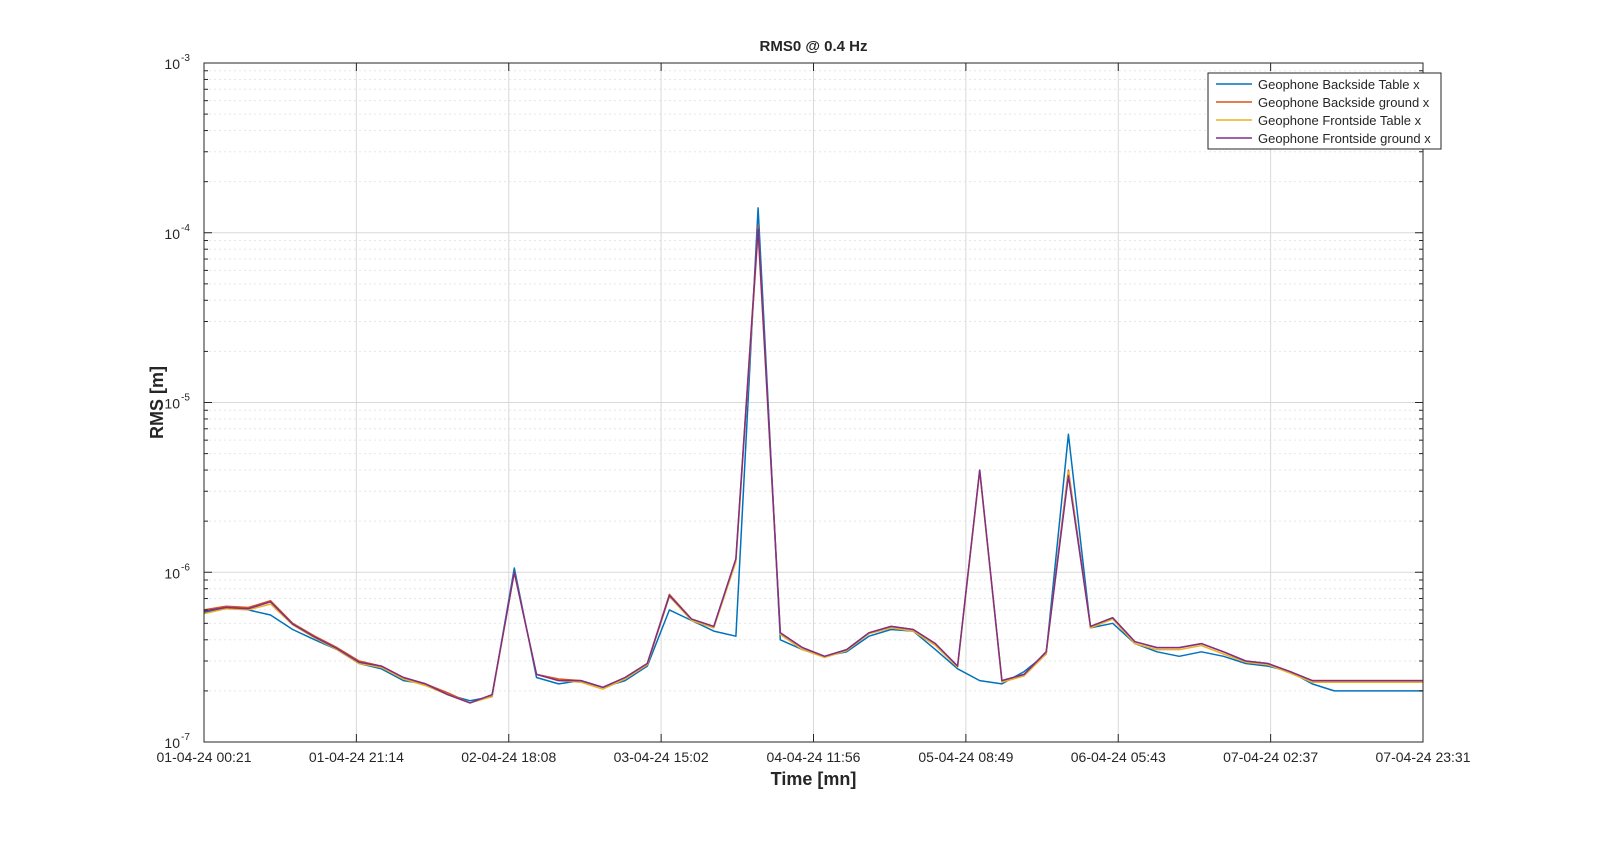 Image resolution: width=1600 pixels, height=848 pixels. I want to click on legend-entry: Geophone Backside Table x, so click(1339, 84).